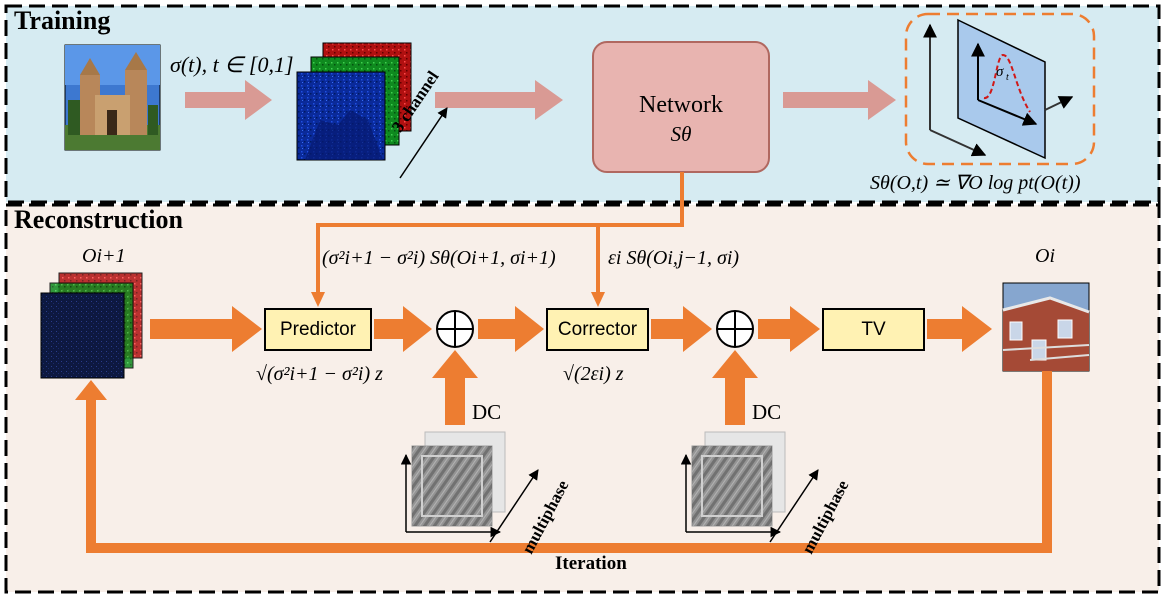 The height and width of the screenshot is (598, 1165). Describe the element at coordinates (591, 563) in the screenshot. I see `iteration-label: Iteration` at that location.